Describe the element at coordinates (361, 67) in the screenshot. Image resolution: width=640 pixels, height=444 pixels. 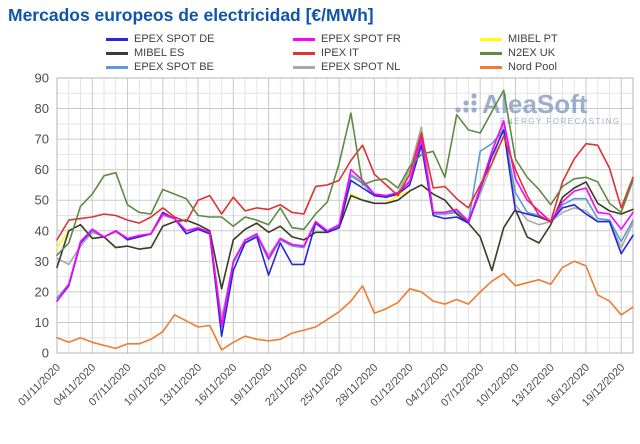
I see `legend-label: EPEX SPOT NL` at that location.